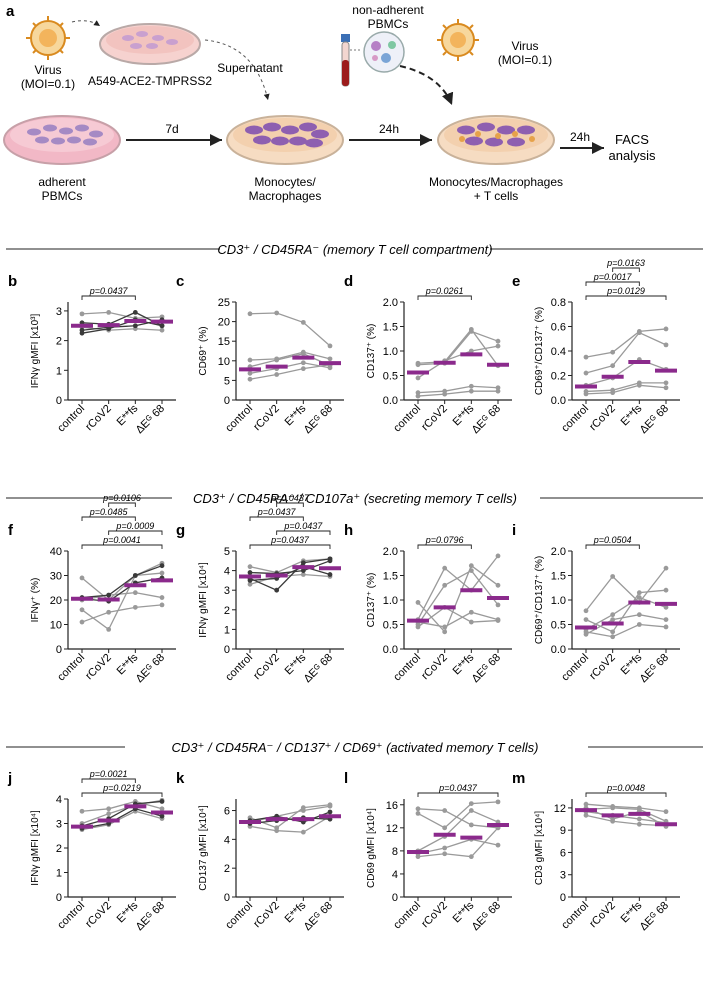 The width and height of the screenshot is (708, 999). What do you see at coordinates (48, 84) in the screenshot?
I see `virus-left-moi: (MOI=0.1)` at bounding box center [48, 84].